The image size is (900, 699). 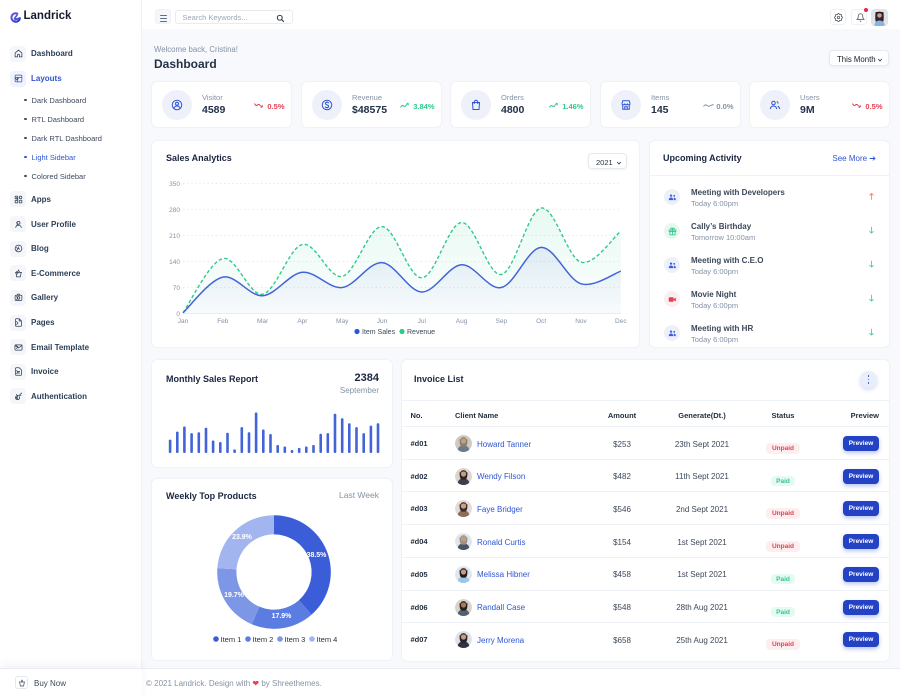 What do you see at coordinates (223, 321) in the screenshot?
I see `svg-text: Feb` at bounding box center [223, 321].